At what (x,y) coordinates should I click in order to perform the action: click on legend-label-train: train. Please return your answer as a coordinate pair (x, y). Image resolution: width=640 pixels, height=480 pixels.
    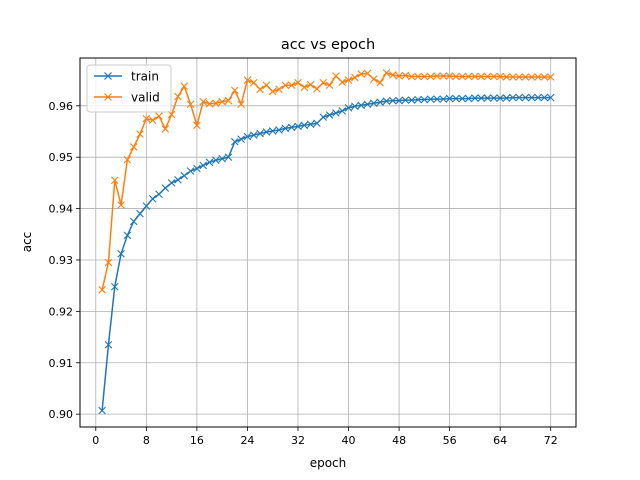
    Looking at the image, I should click on (145, 77).